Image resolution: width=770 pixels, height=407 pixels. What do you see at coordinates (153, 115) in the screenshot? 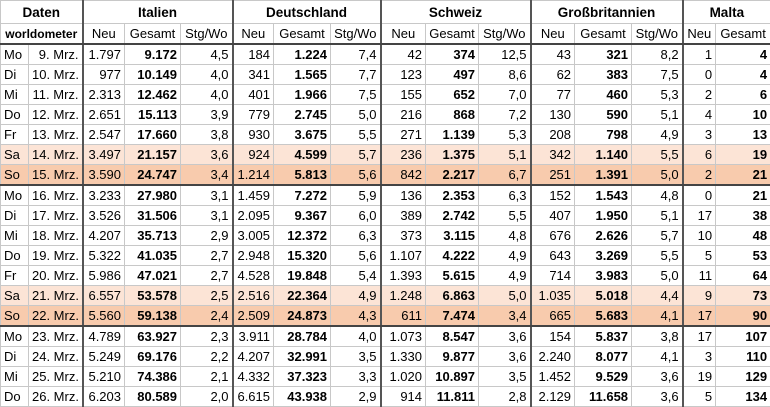
I see `value-cell: 15.113` at bounding box center [153, 115].